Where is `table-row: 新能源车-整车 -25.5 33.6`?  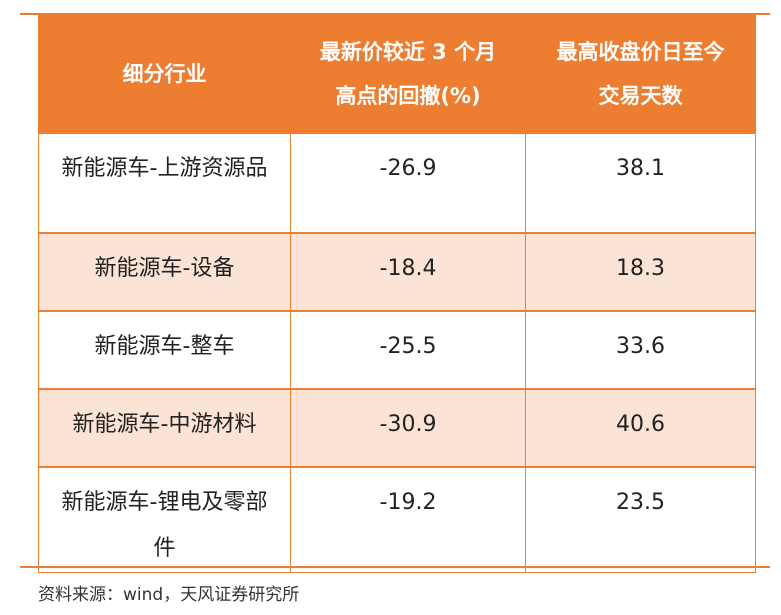 table-row: 新能源车-整车 -25.5 33.6 is located at coordinates (397, 350).